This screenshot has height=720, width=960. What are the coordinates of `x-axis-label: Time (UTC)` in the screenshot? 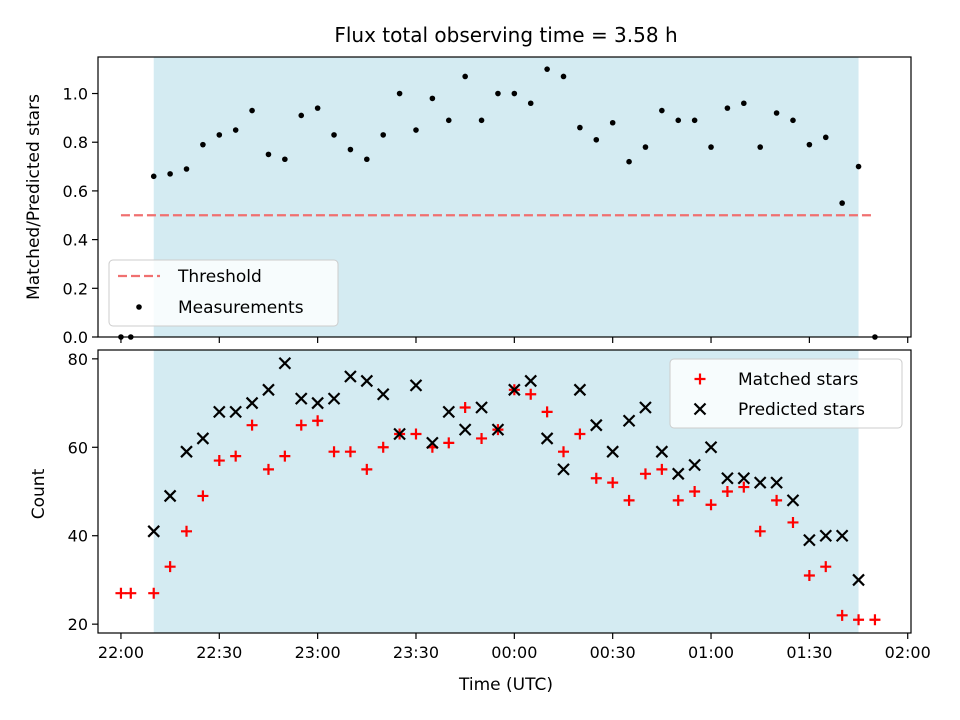 It's located at (505, 685).